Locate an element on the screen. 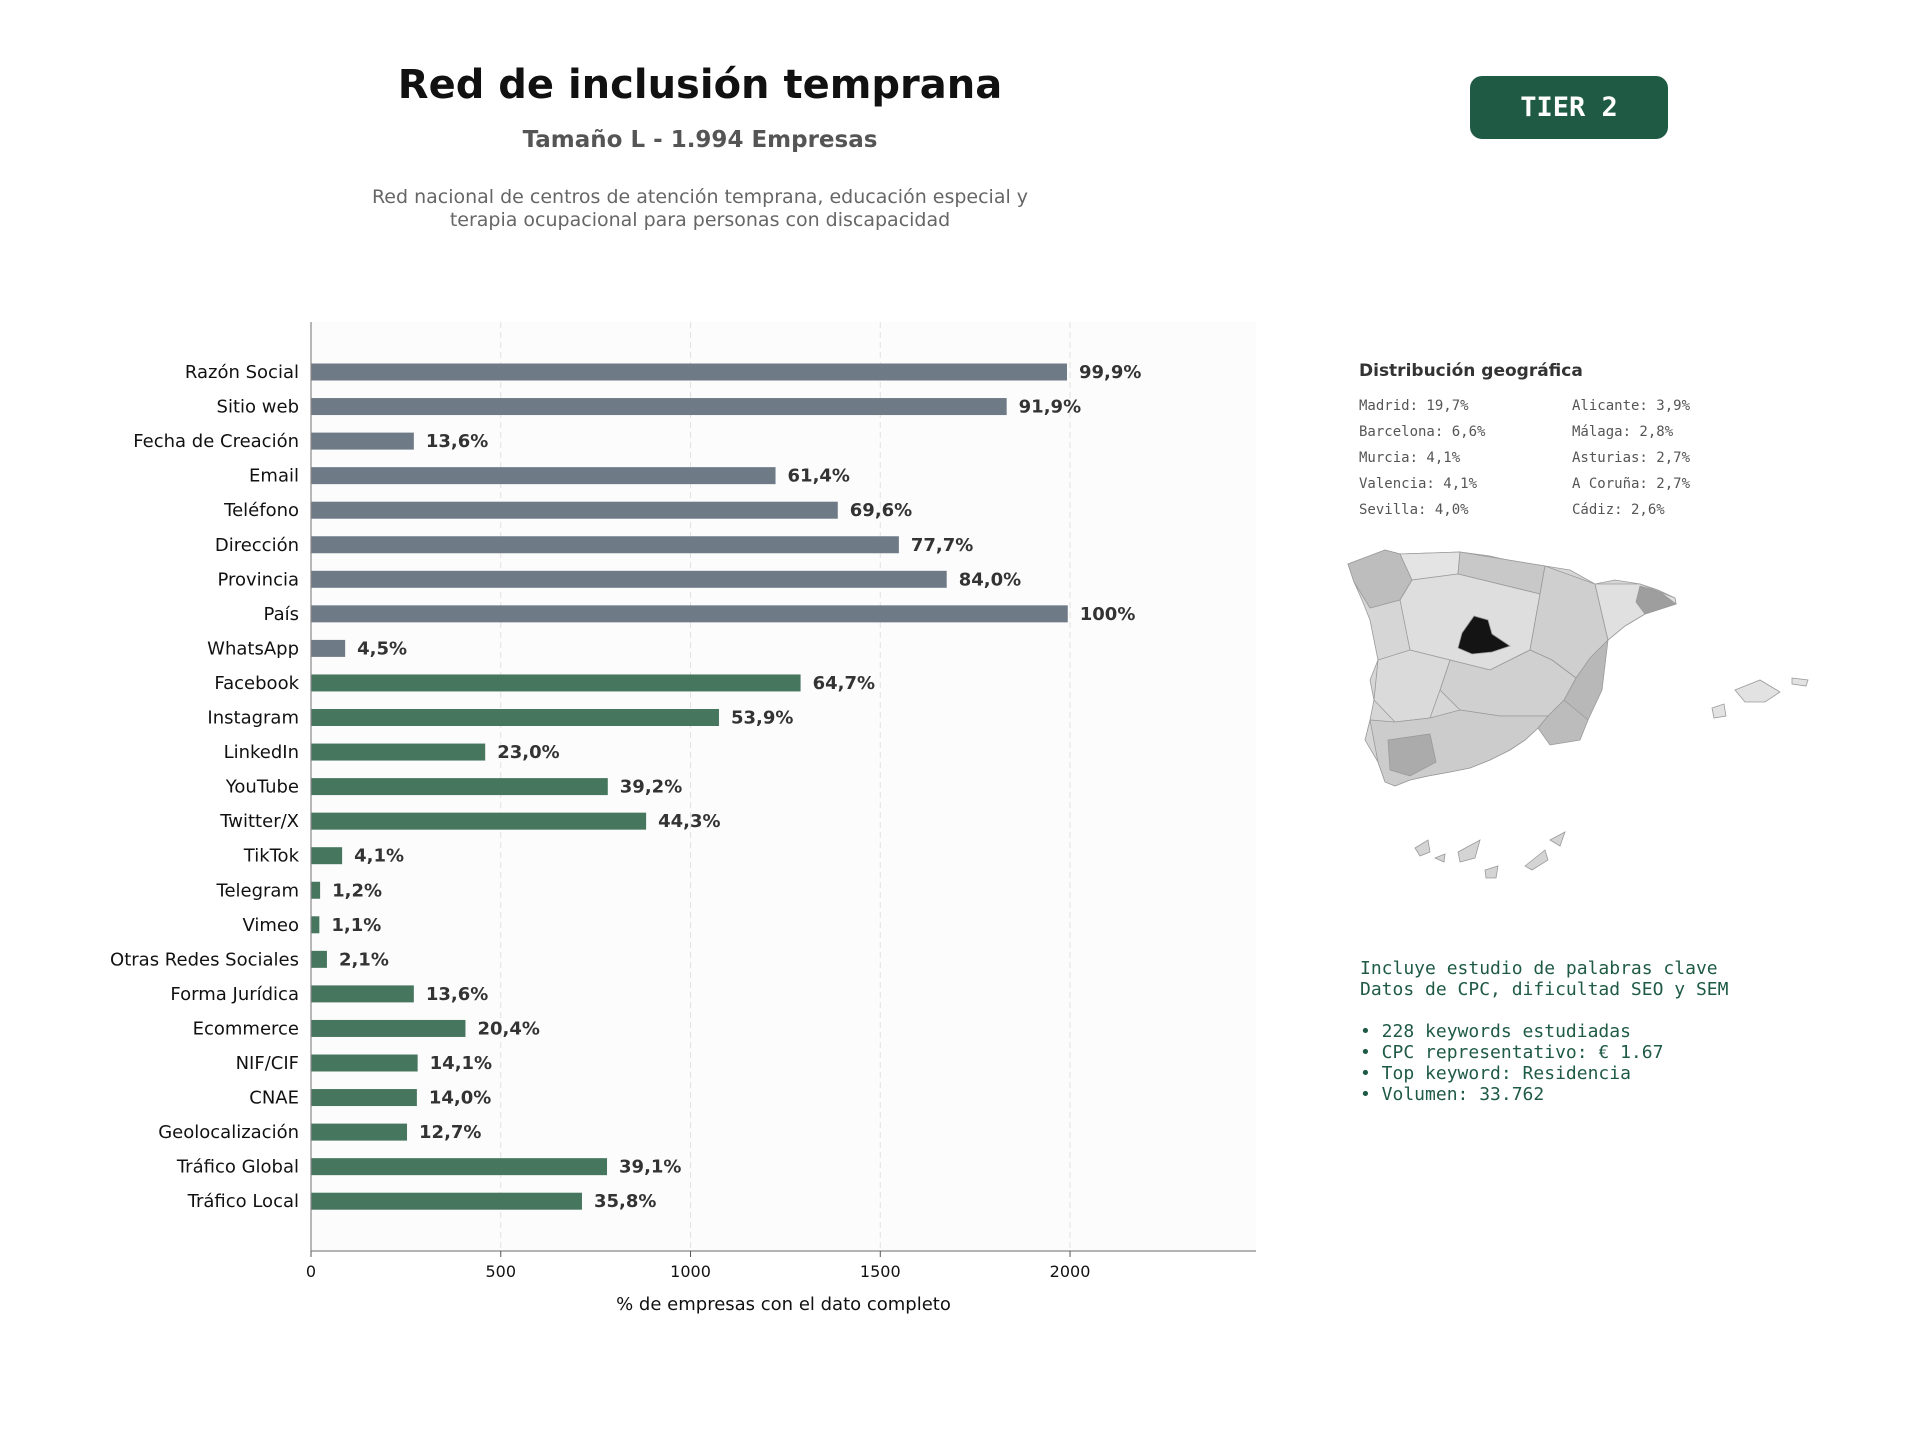 The width and height of the screenshot is (1920, 1440). data-label: 91,9% is located at coordinates (1050, 407).